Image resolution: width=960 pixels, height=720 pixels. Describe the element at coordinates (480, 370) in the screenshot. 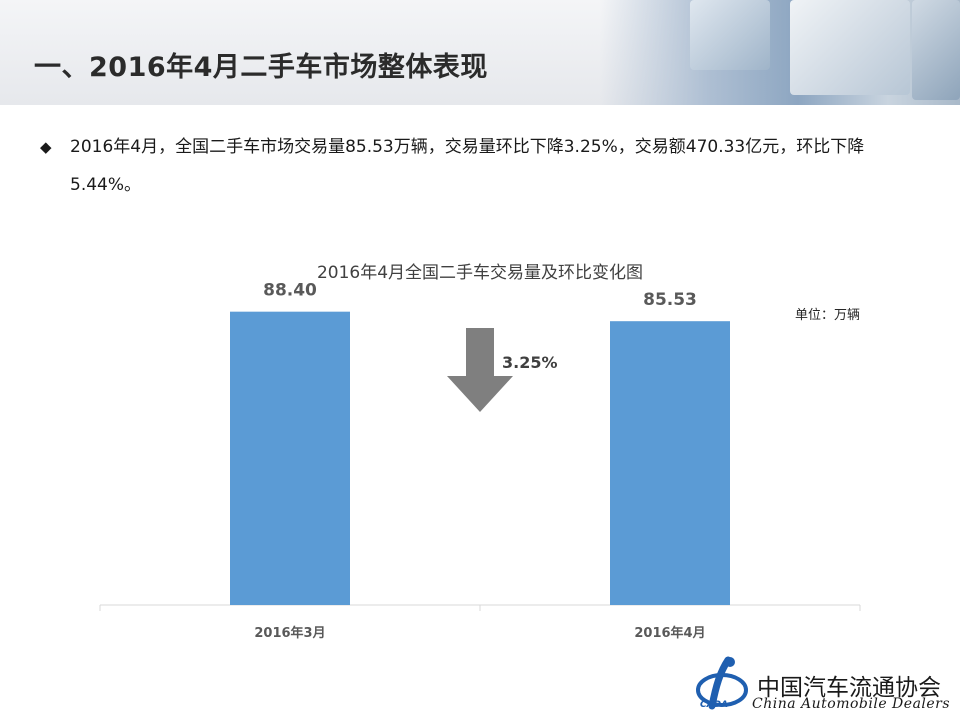

I see `down-arrow-icon` at that location.